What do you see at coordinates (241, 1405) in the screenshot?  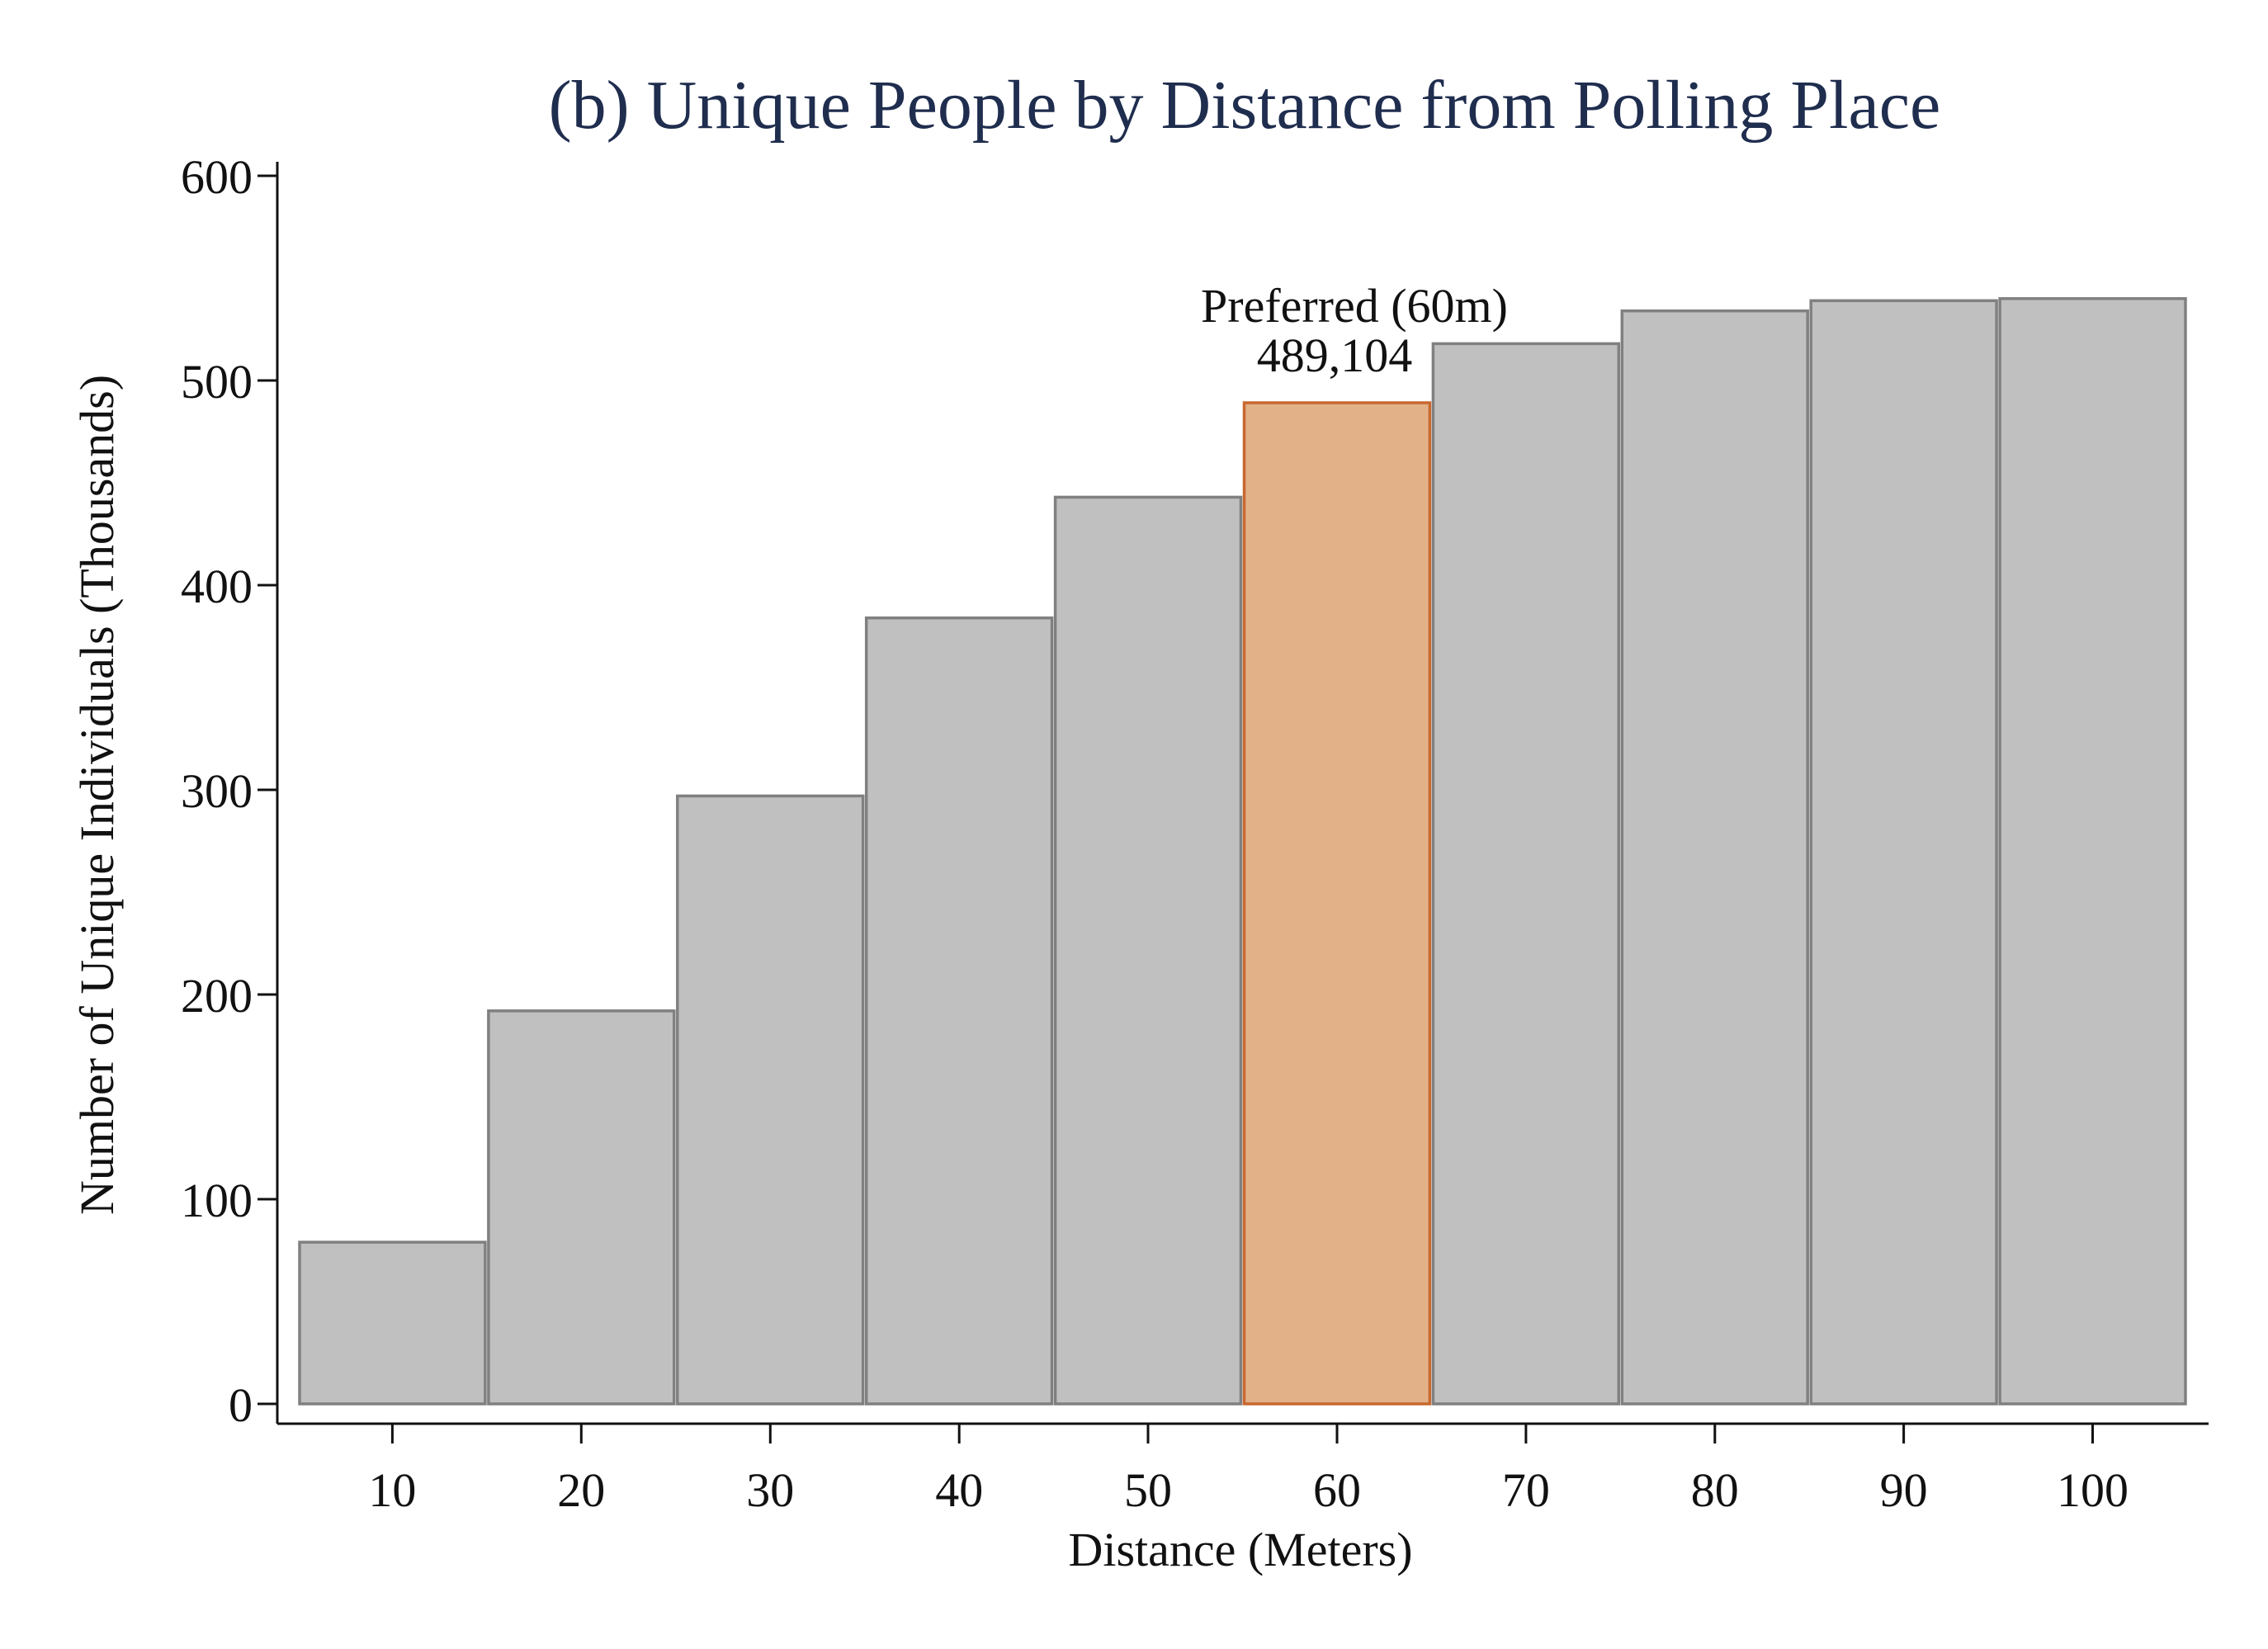 I see `y-tick-label: 0` at bounding box center [241, 1405].